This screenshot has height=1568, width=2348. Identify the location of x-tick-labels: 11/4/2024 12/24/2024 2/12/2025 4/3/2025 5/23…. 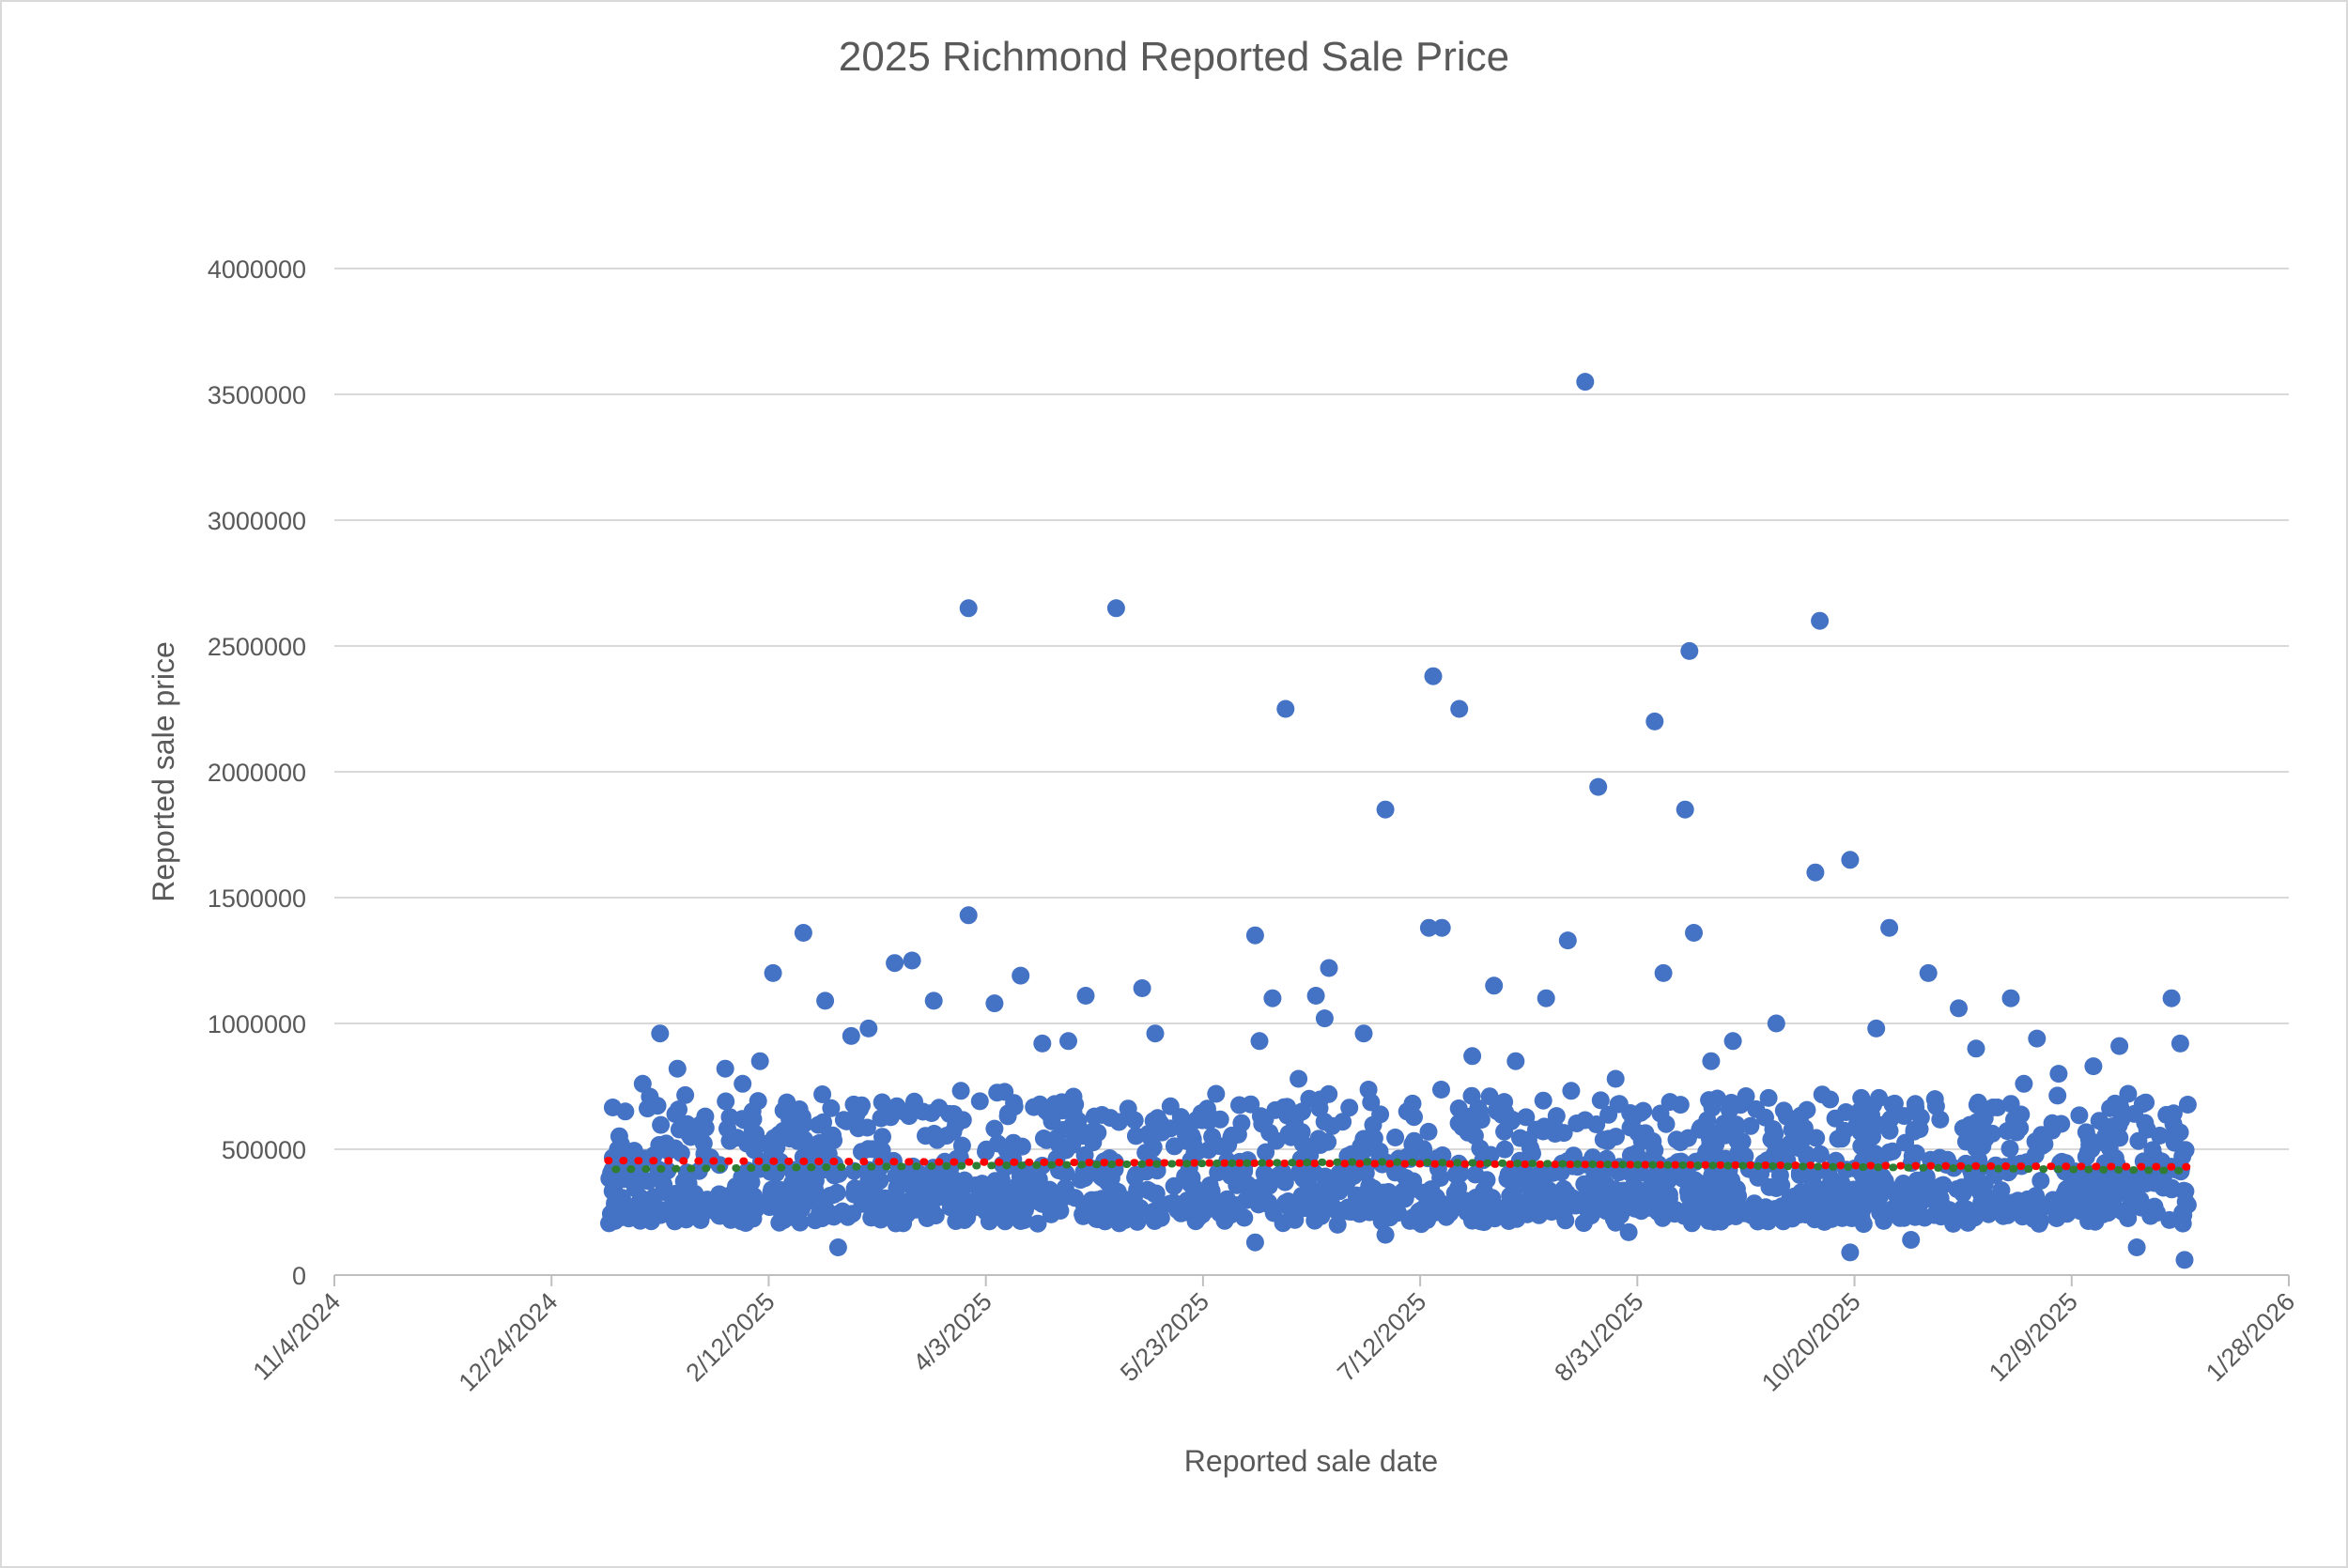
(1275, 1342).